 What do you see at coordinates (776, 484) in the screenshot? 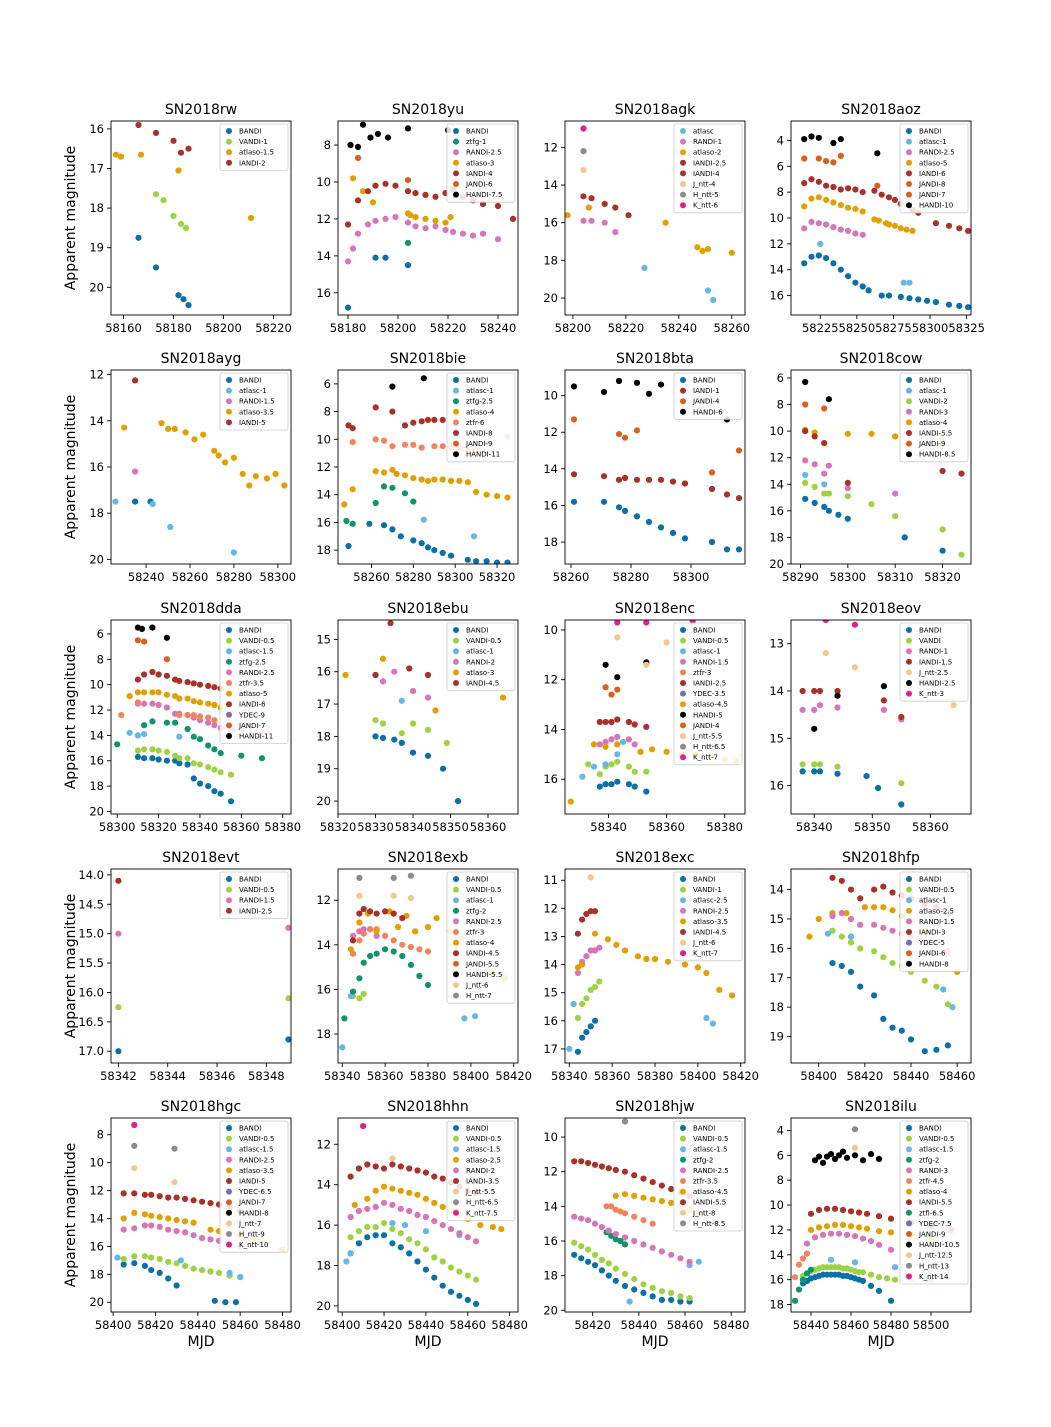
I see `y-tick-label: 14` at bounding box center [776, 484].